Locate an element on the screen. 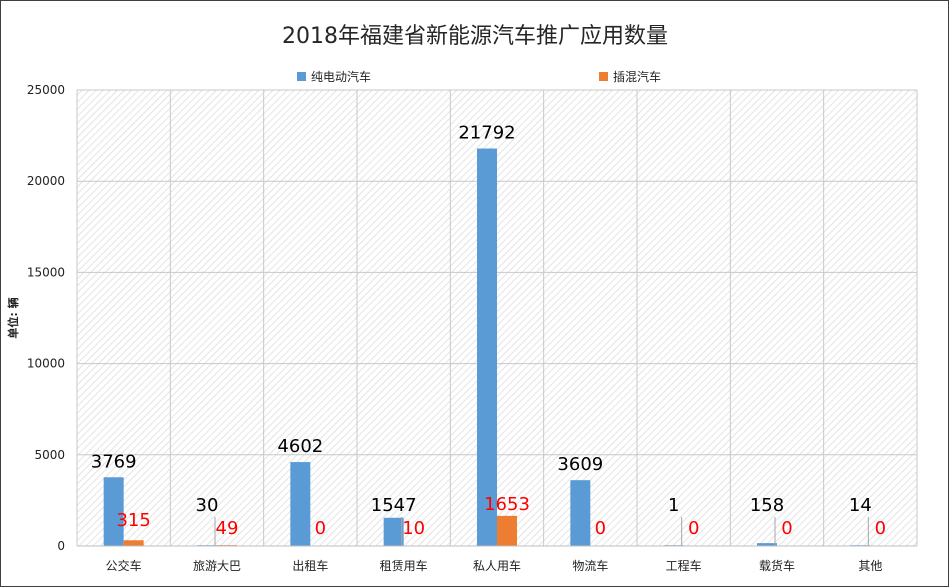 Image resolution: width=949 pixels, height=587 pixels. data-label-series-1: 4602 is located at coordinates (300, 446).